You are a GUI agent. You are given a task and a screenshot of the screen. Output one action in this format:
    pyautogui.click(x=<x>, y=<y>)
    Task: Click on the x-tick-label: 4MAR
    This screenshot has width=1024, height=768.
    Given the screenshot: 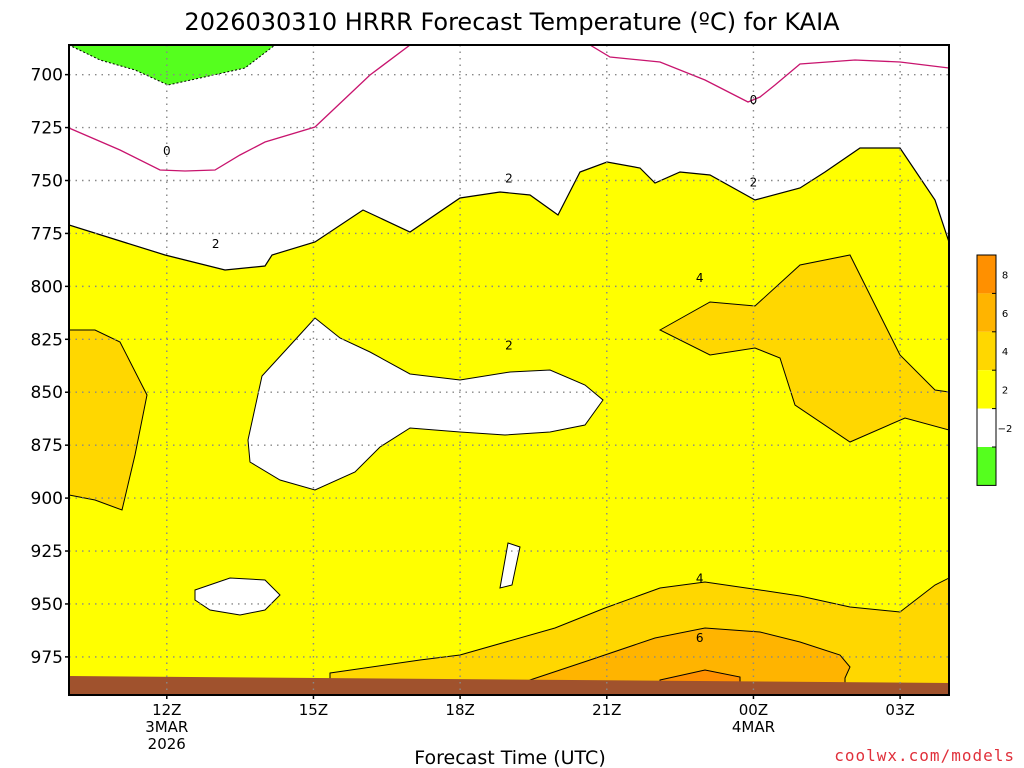 What is the action you would take?
    pyautogui.click(x=753, y=727)
    